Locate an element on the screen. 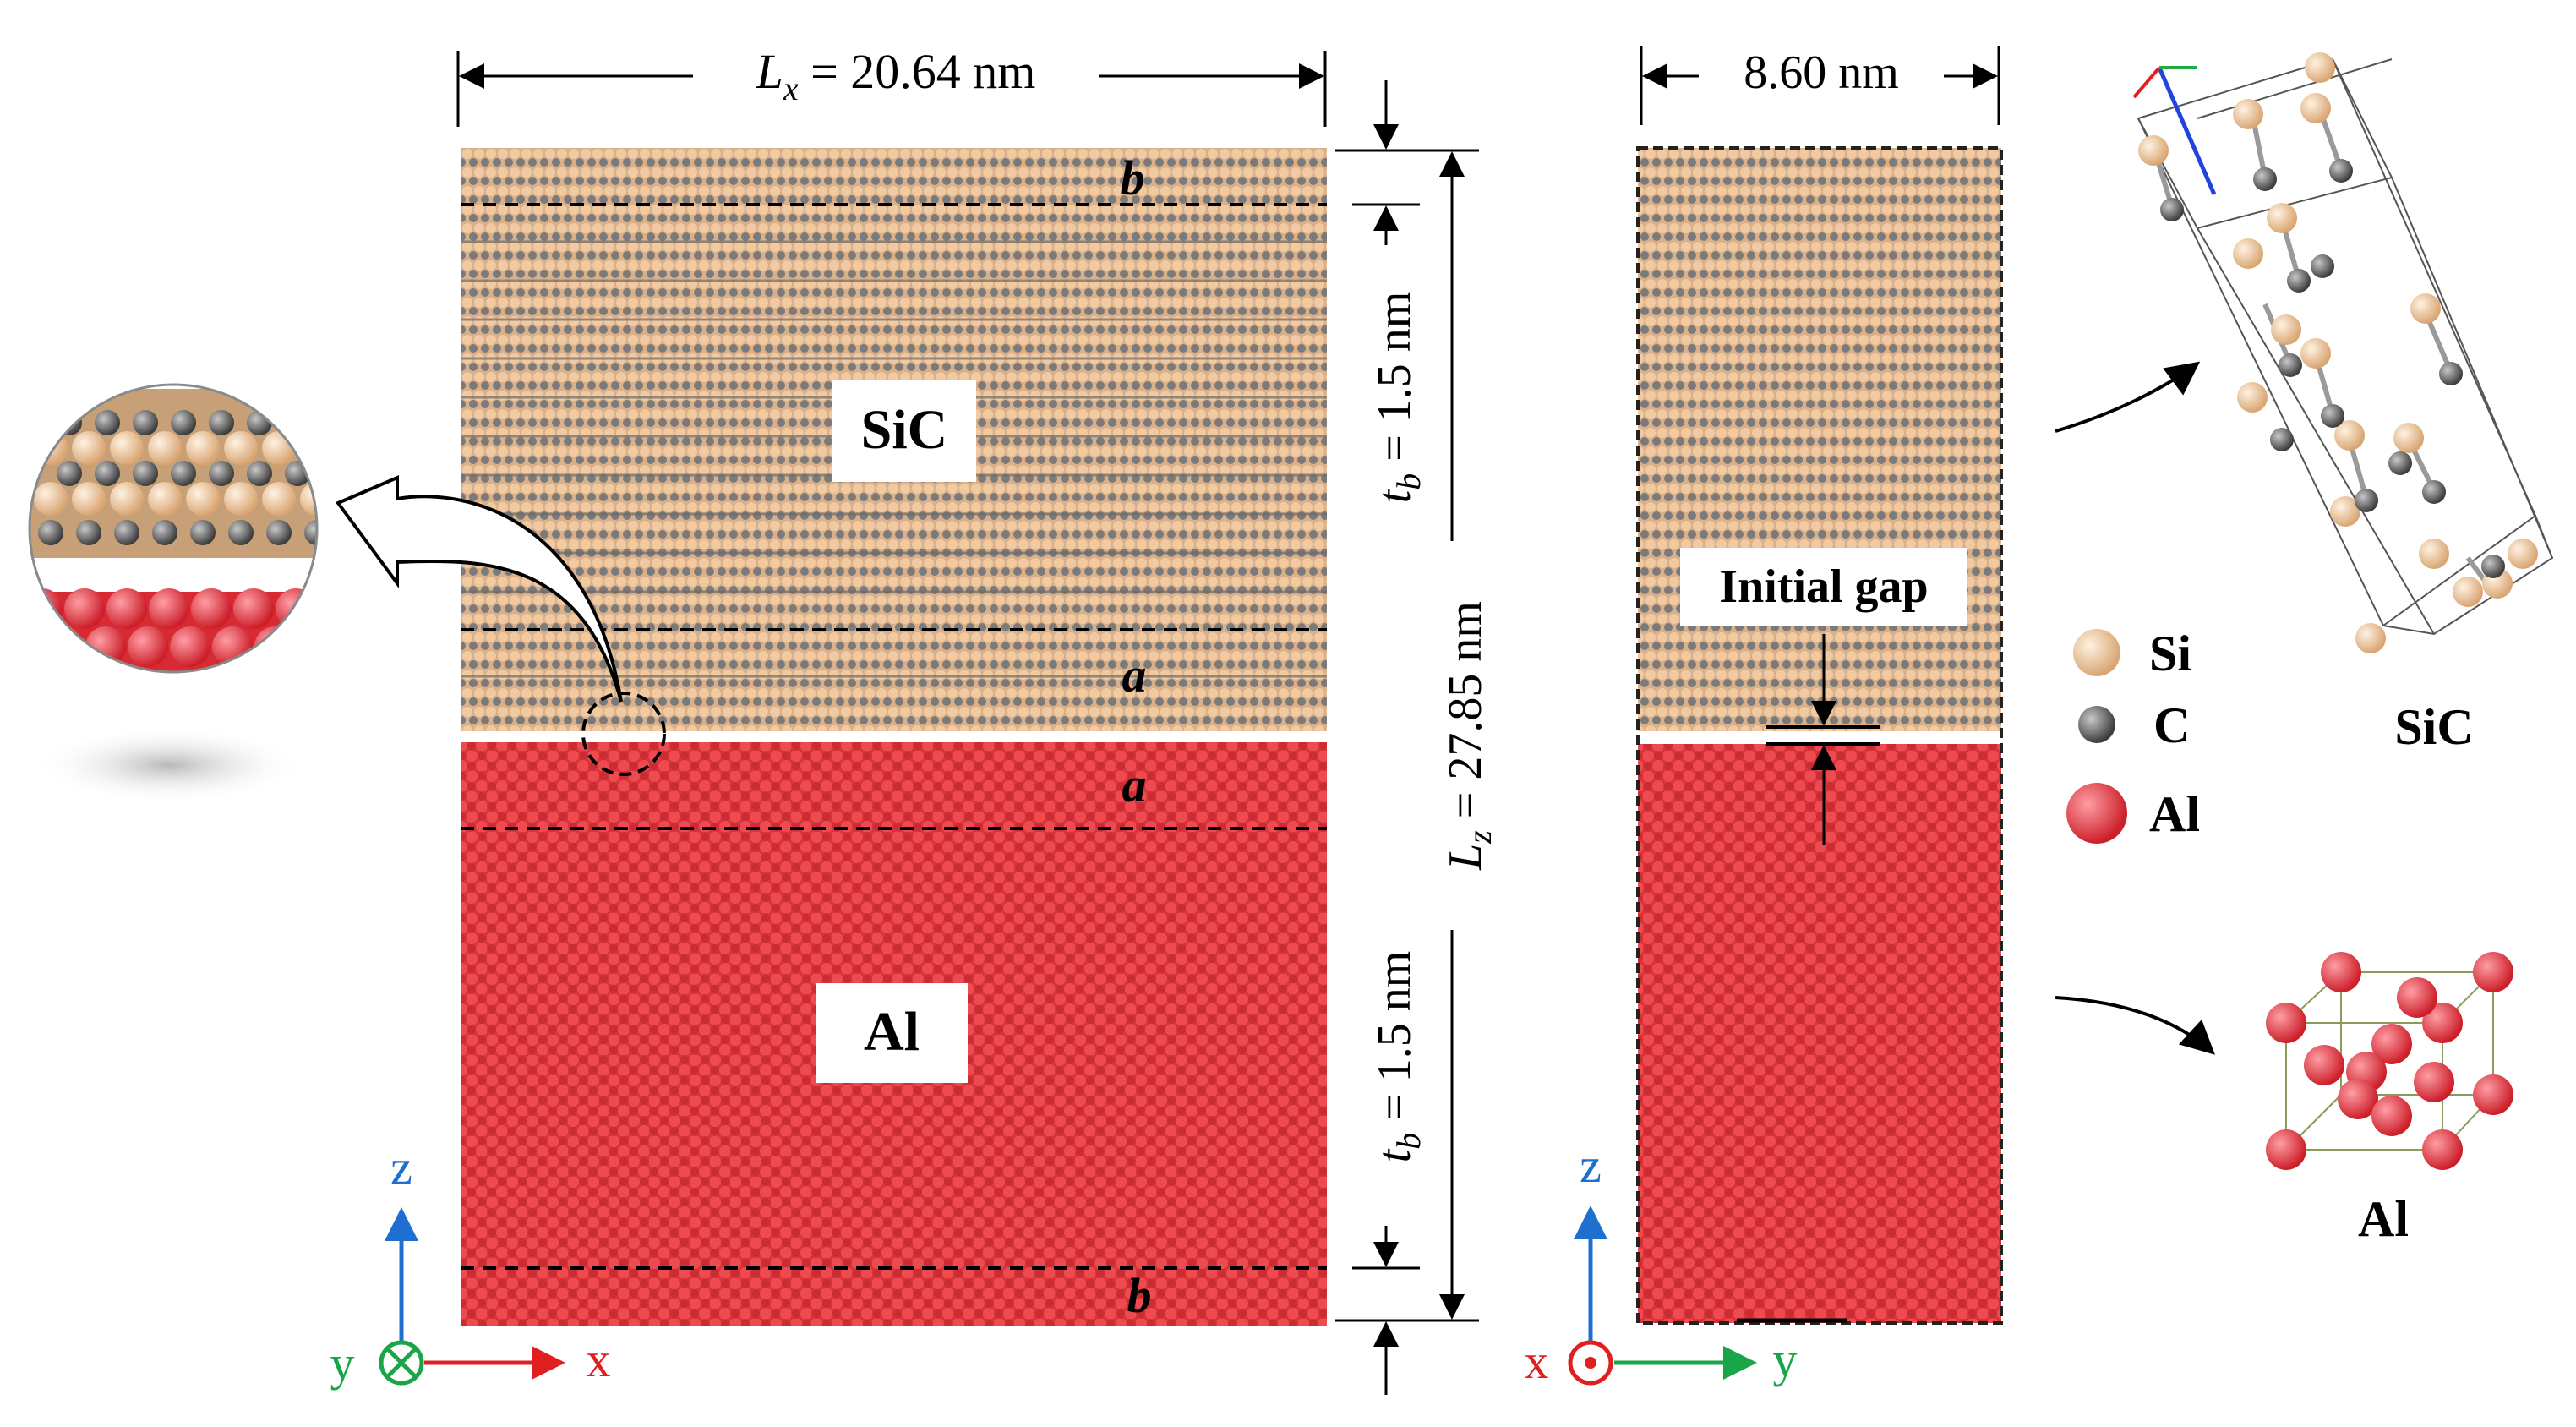  interface-zoom-marker is located at coordinates (623, 734).